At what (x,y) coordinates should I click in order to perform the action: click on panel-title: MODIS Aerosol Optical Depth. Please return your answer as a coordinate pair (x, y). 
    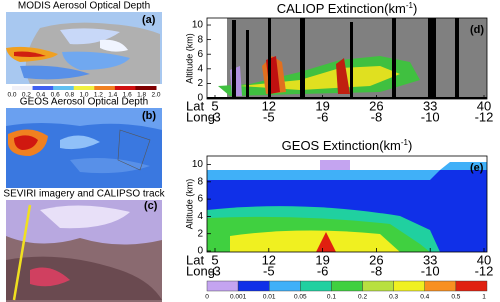
    Looking at the image, I should click on (84, 6).